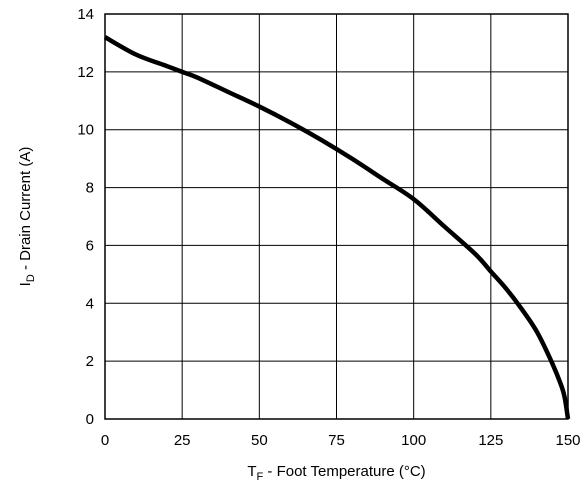  Describe the element at coordinates (90, 188) in the screenshot. I see `y-tick-label: 8` at that location.